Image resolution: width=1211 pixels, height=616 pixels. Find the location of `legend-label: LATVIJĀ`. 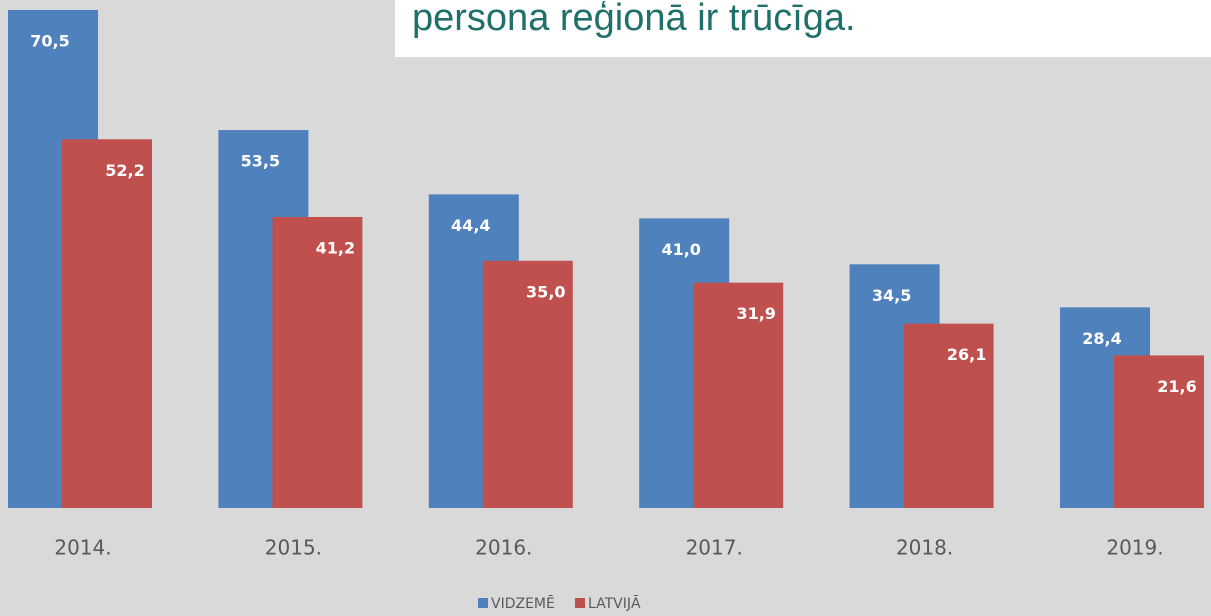

legend-label: LATVIJĀ is located at coordinates (614, 603).